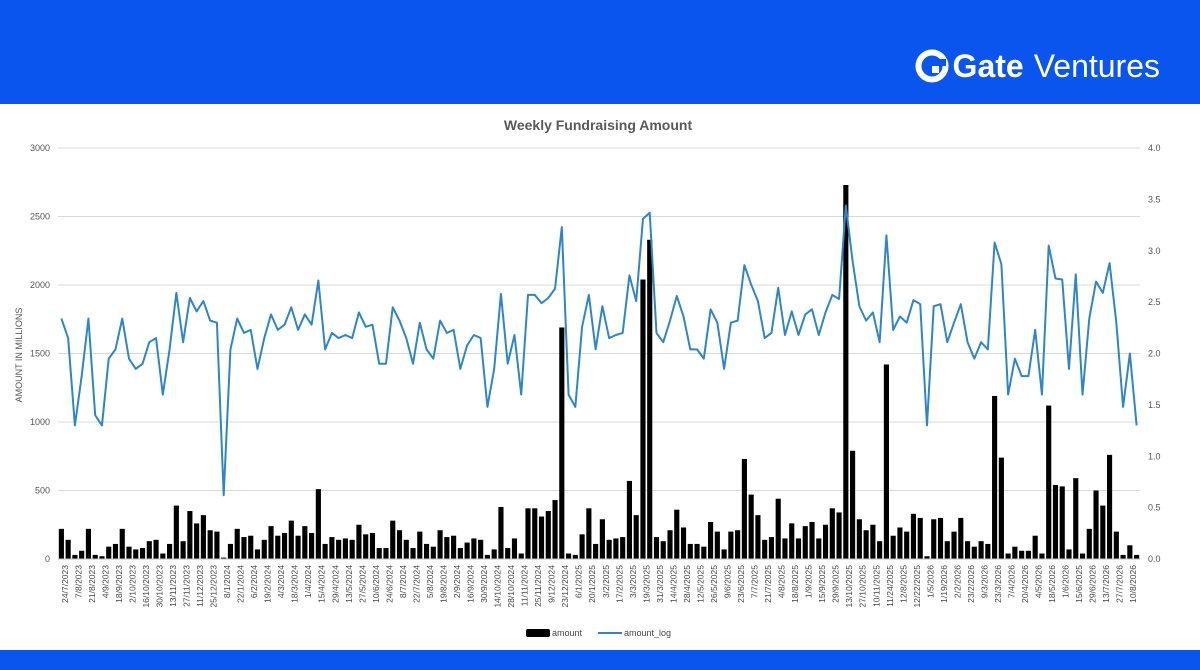 The width and height of the screenshot is (1200, 670). What do you see at coordinates (1079, 584) in the screenshot?
I see `x-tick-label: 15/6/2025` at bounding box center [1079, 584].